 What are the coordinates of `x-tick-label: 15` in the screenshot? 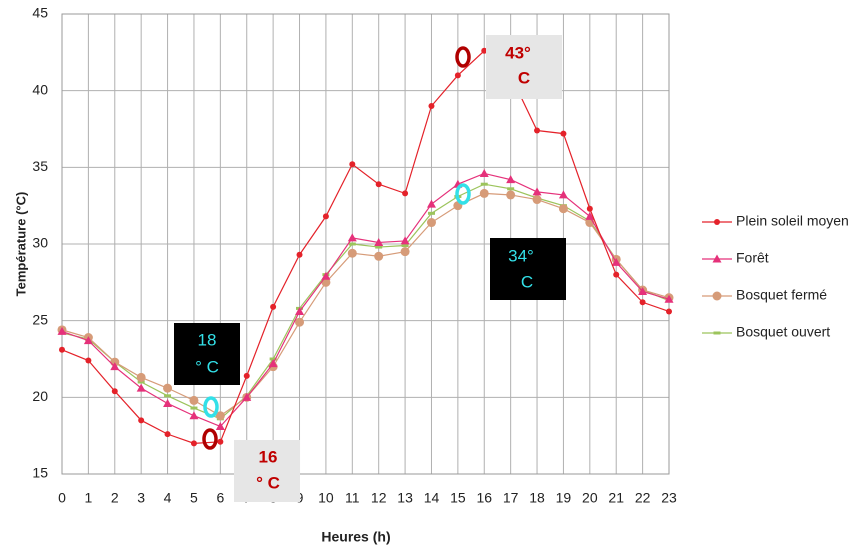 It's located at (458, 498).